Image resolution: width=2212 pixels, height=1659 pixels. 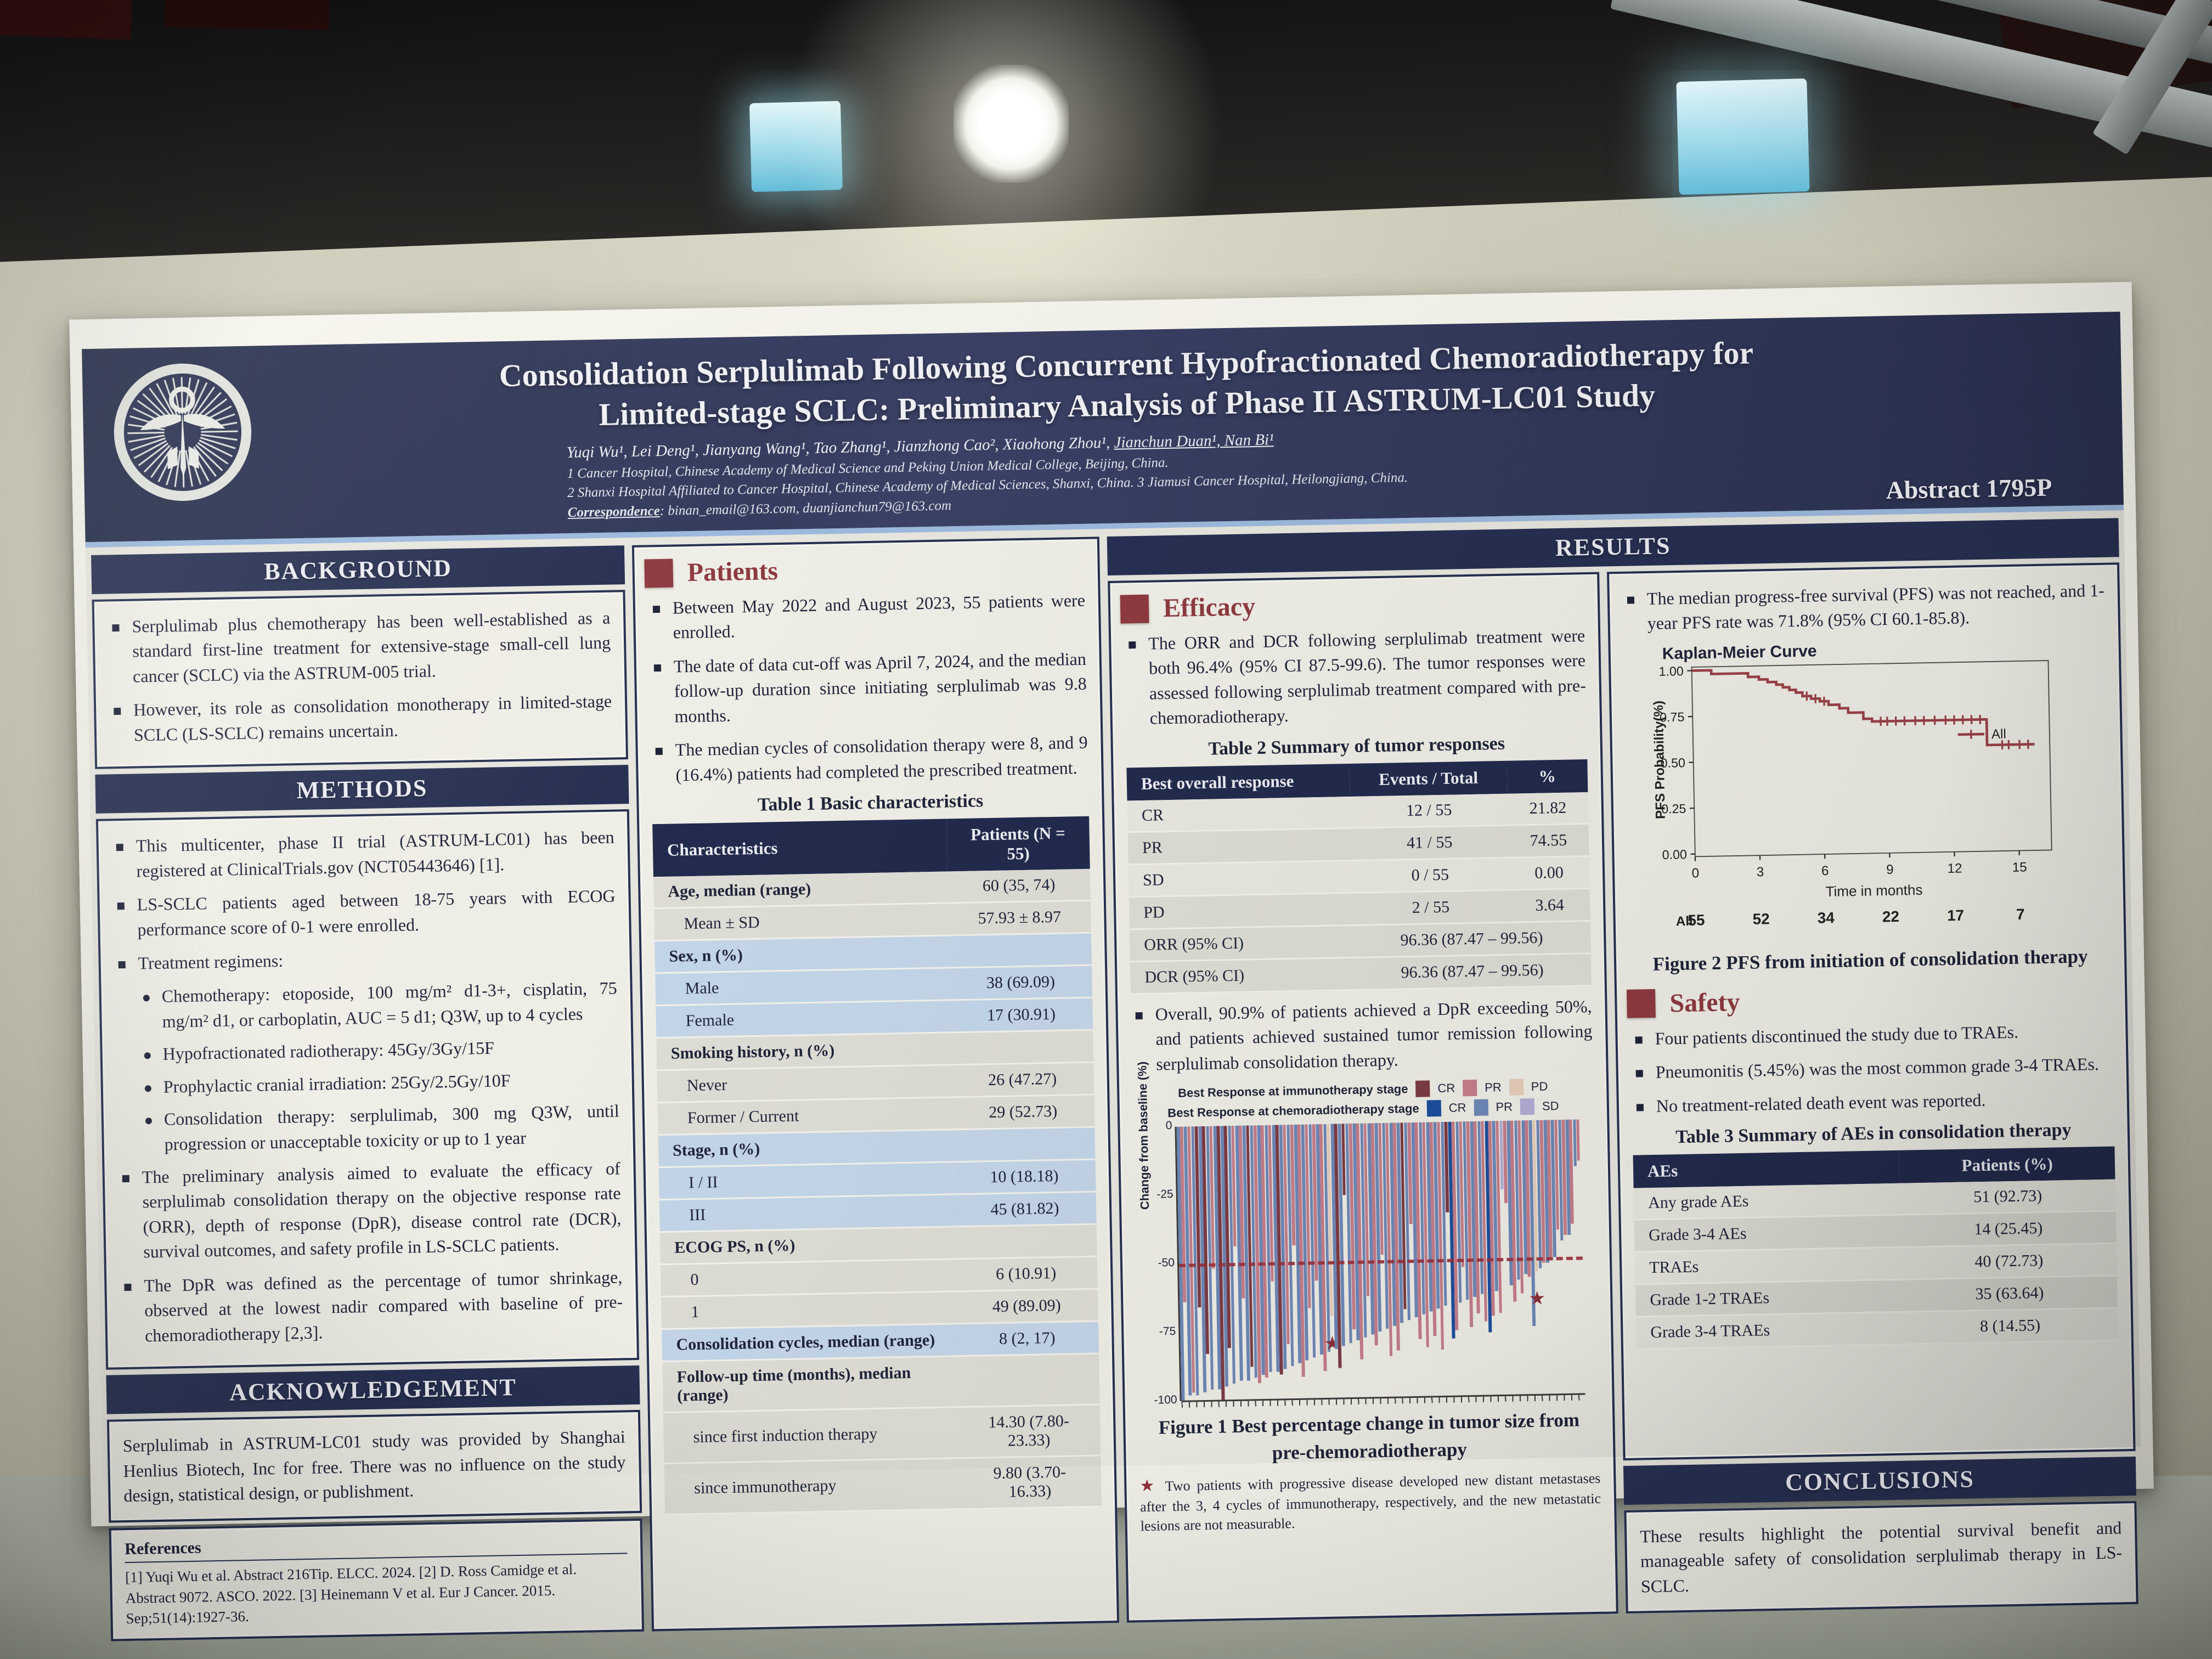 I want to click on background-section-header: BACKGROUND, so click(x=358, y=569).